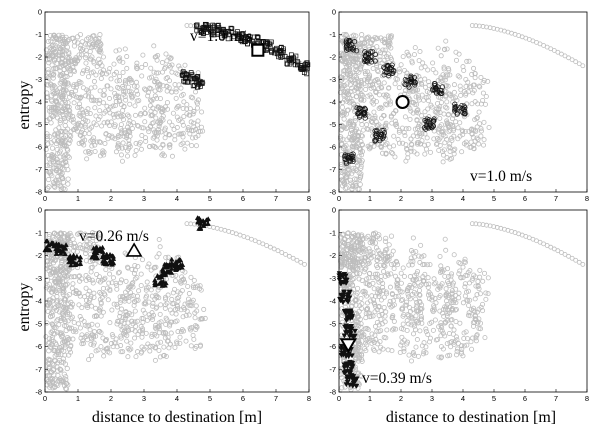 The height and width of the screenshot is (427, 595). I want to click on annotation-bottom-right: v=0.39 m/s, so click(397, 378).